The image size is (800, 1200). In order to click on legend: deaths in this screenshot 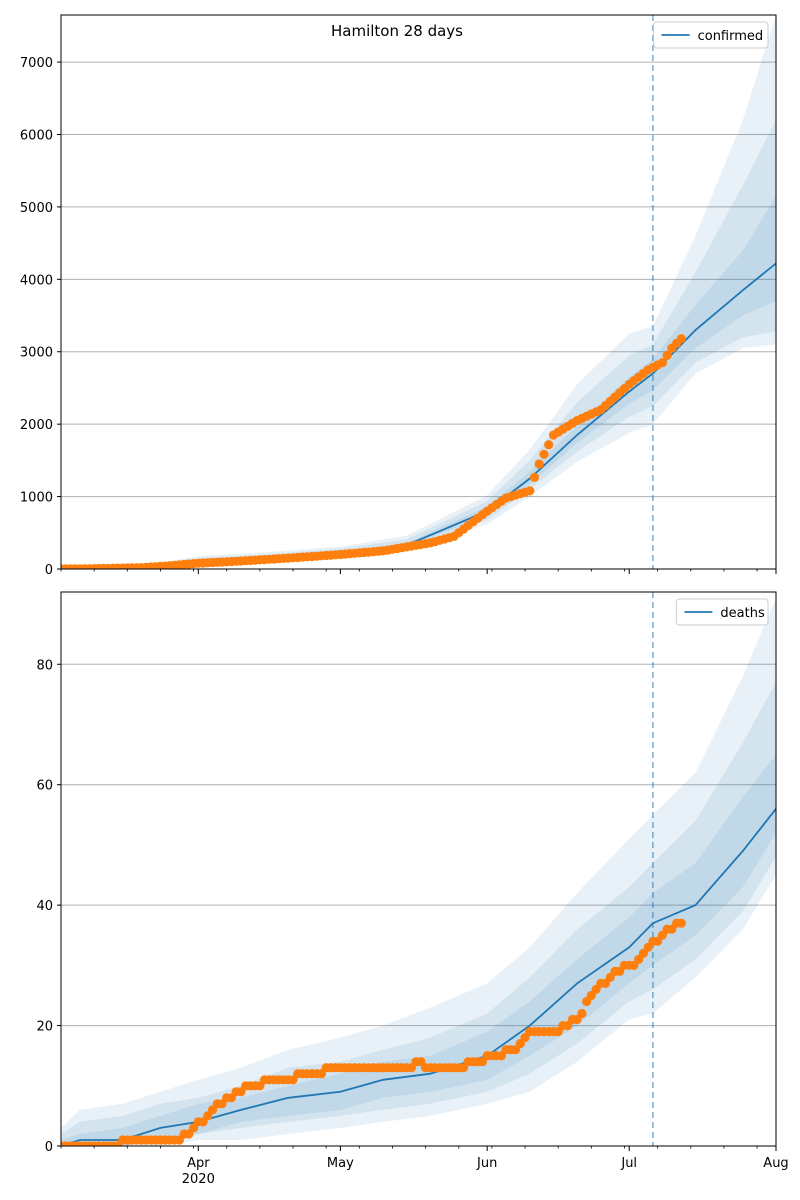, I will do `click(722, 612)`.